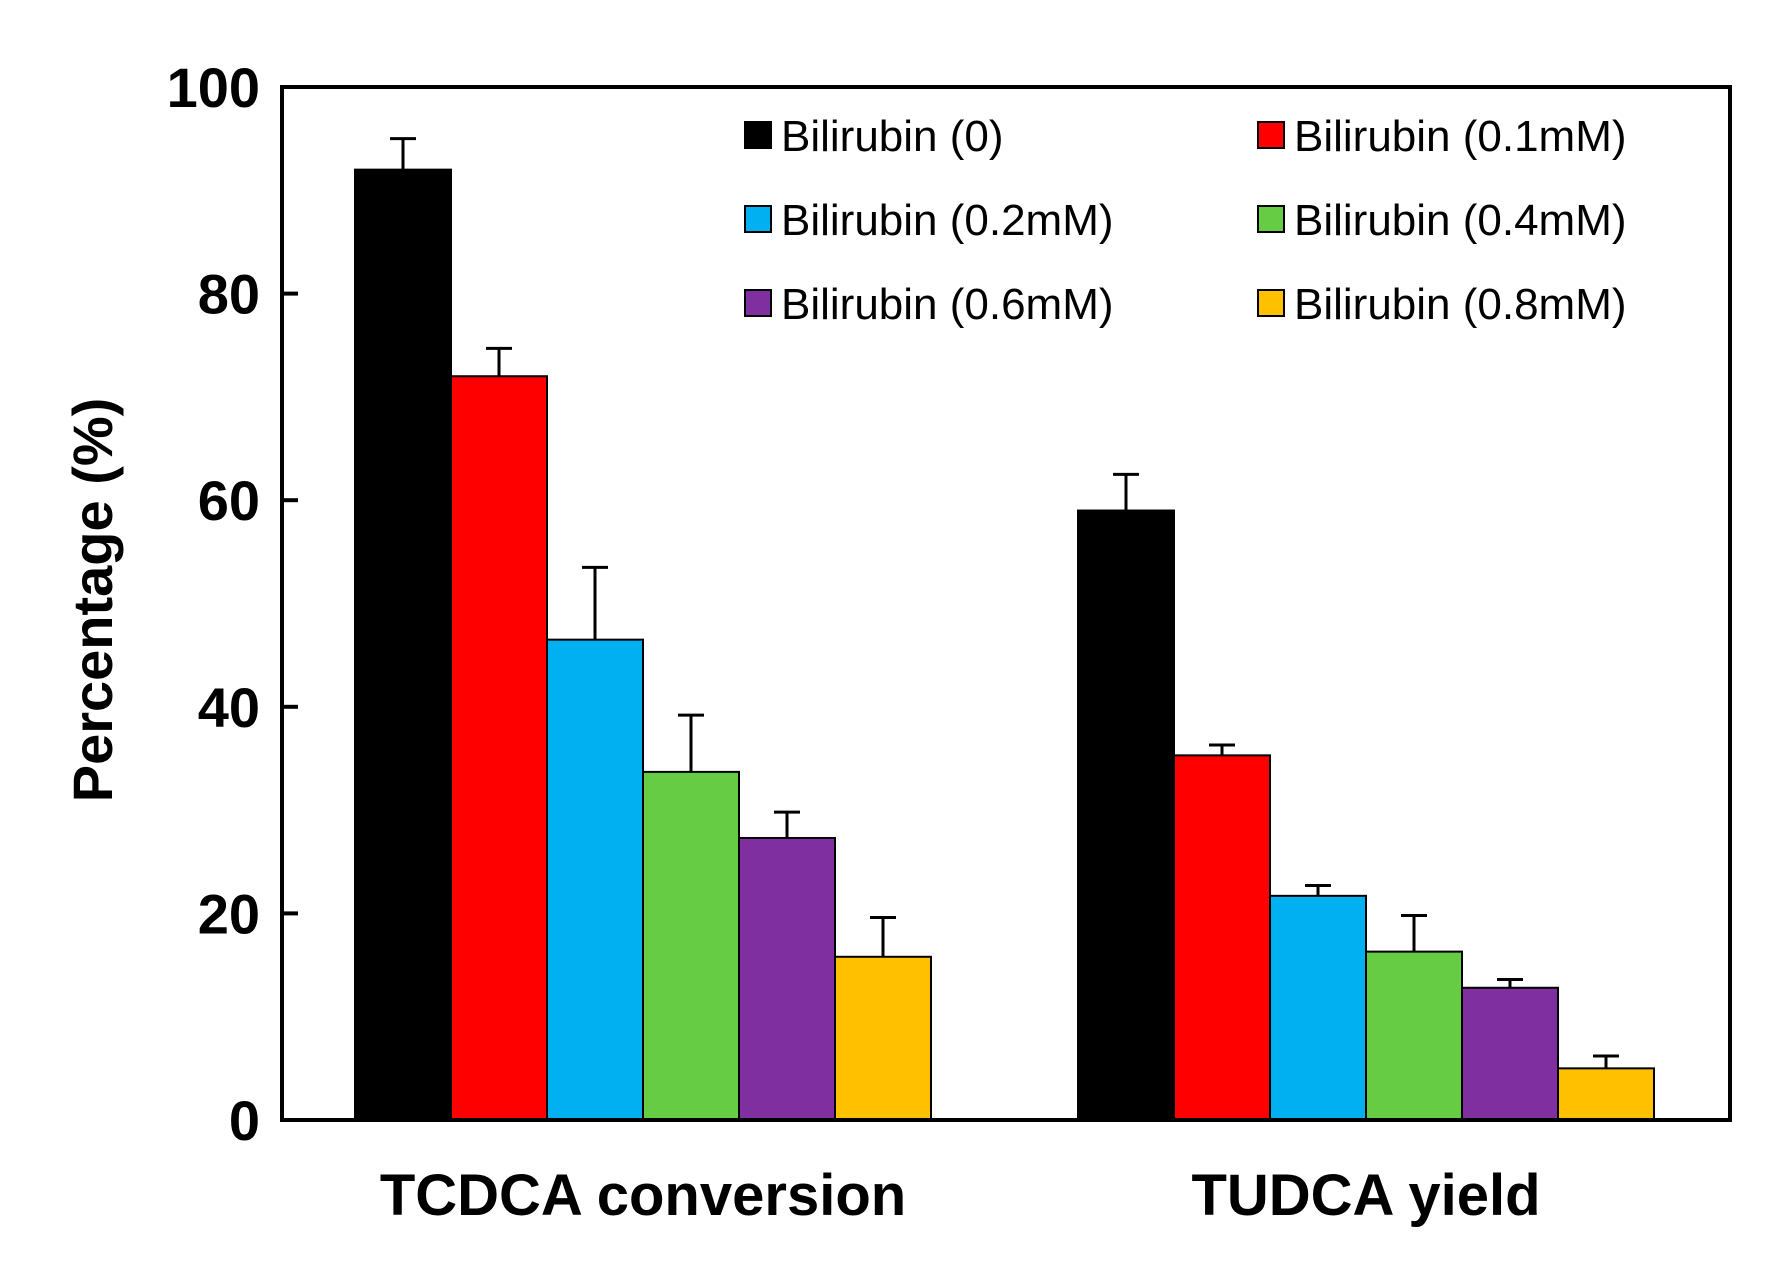 The height and width of the screenshot is (1262, 1782). Describe the element at coordinates (244, 1120) in the screenshot. I see `y-tick-label: 0` at that location.